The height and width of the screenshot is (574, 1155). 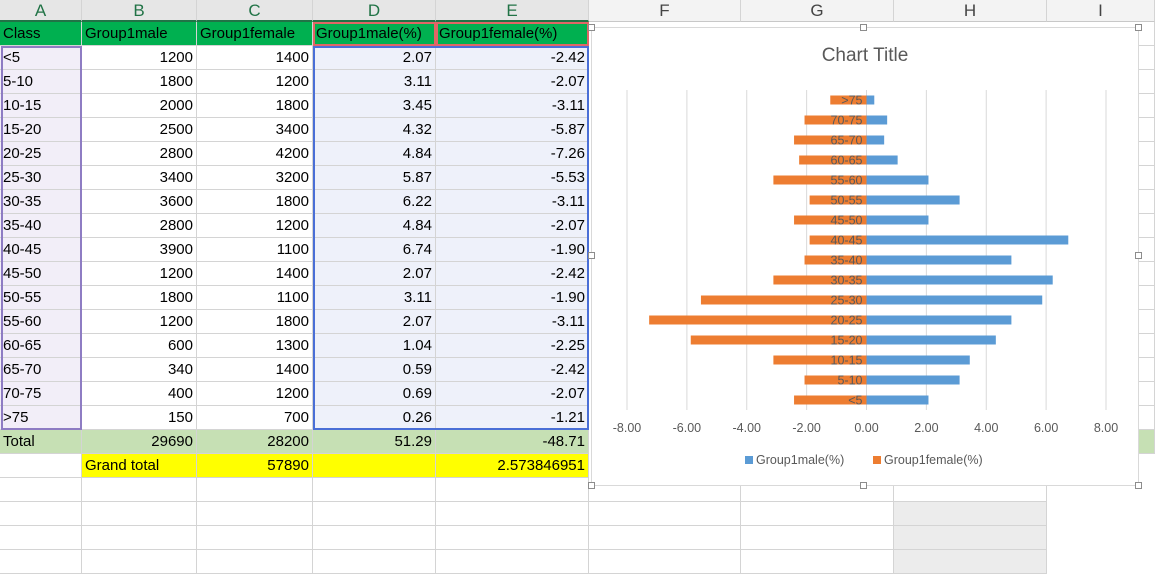 What do you see at coordinates (41, 106) in the screenshot?
I see `table-cell: 10-15` at bounding box center [41, 106].